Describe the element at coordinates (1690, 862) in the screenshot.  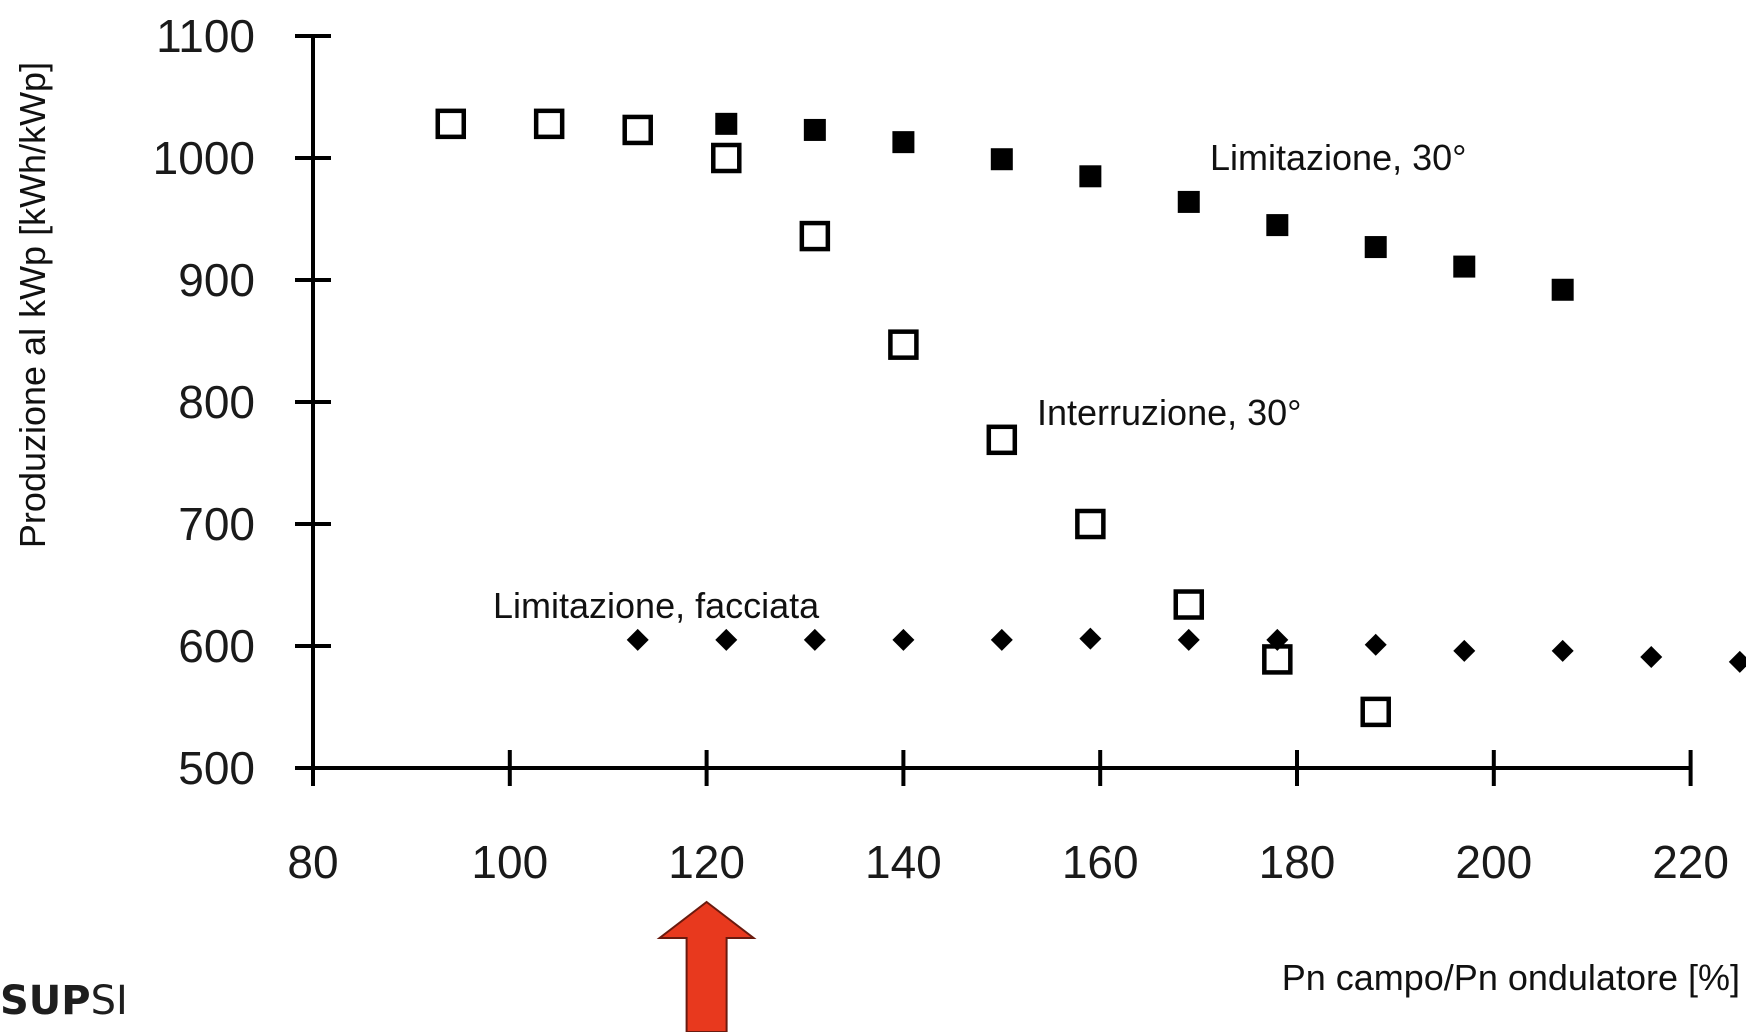
I see `x-tick-label: 220` at that location.